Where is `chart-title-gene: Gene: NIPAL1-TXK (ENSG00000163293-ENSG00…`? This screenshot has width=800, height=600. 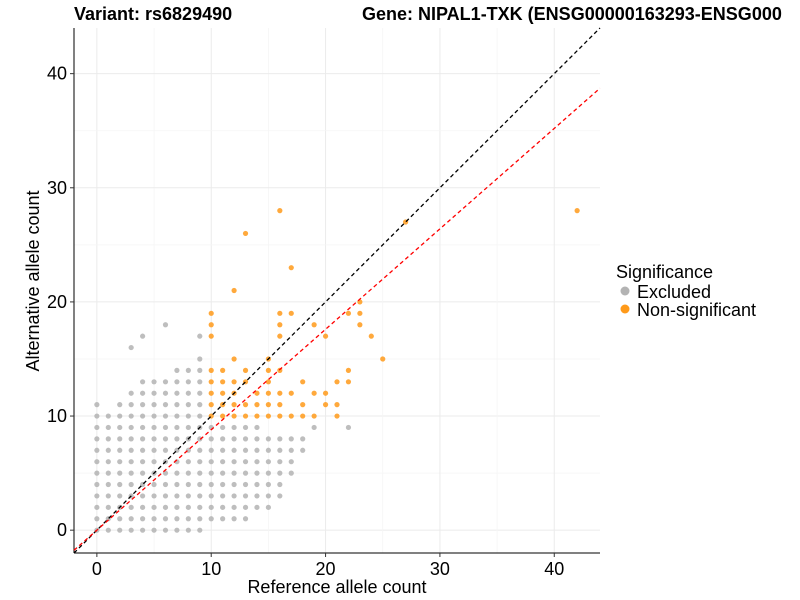 chart-title-gene: Gene: NIPAL1-TXK (ENSG00000163293-ENSG00… is located at coordinates (572, 14).